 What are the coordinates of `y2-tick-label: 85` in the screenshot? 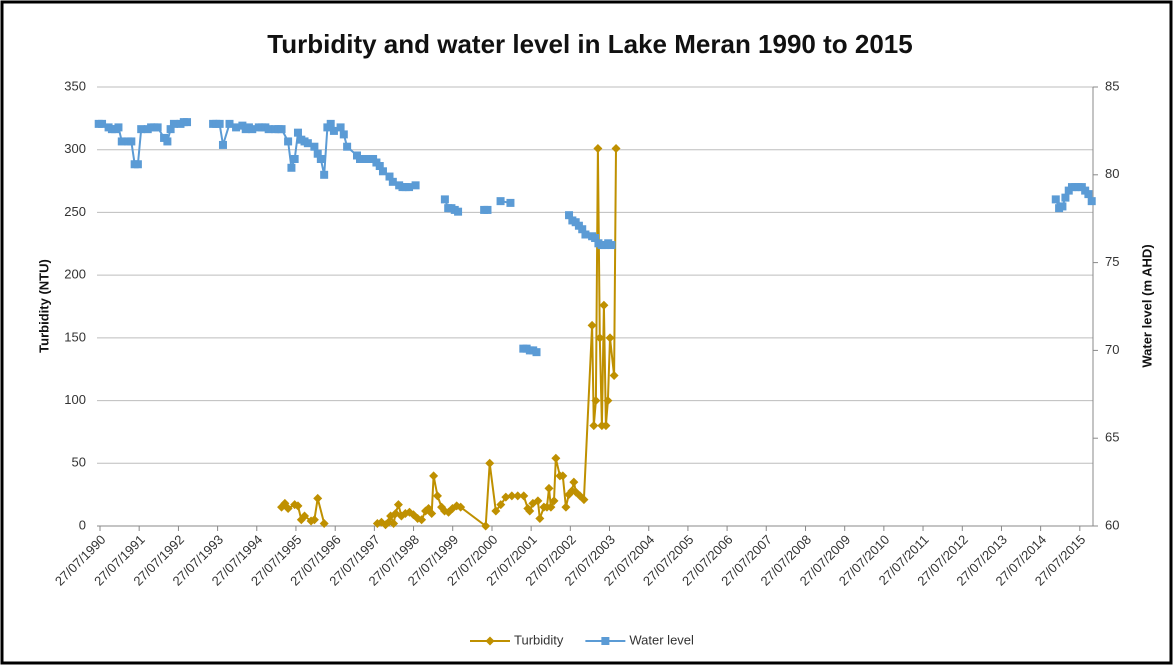 It's located at (1112, 85).